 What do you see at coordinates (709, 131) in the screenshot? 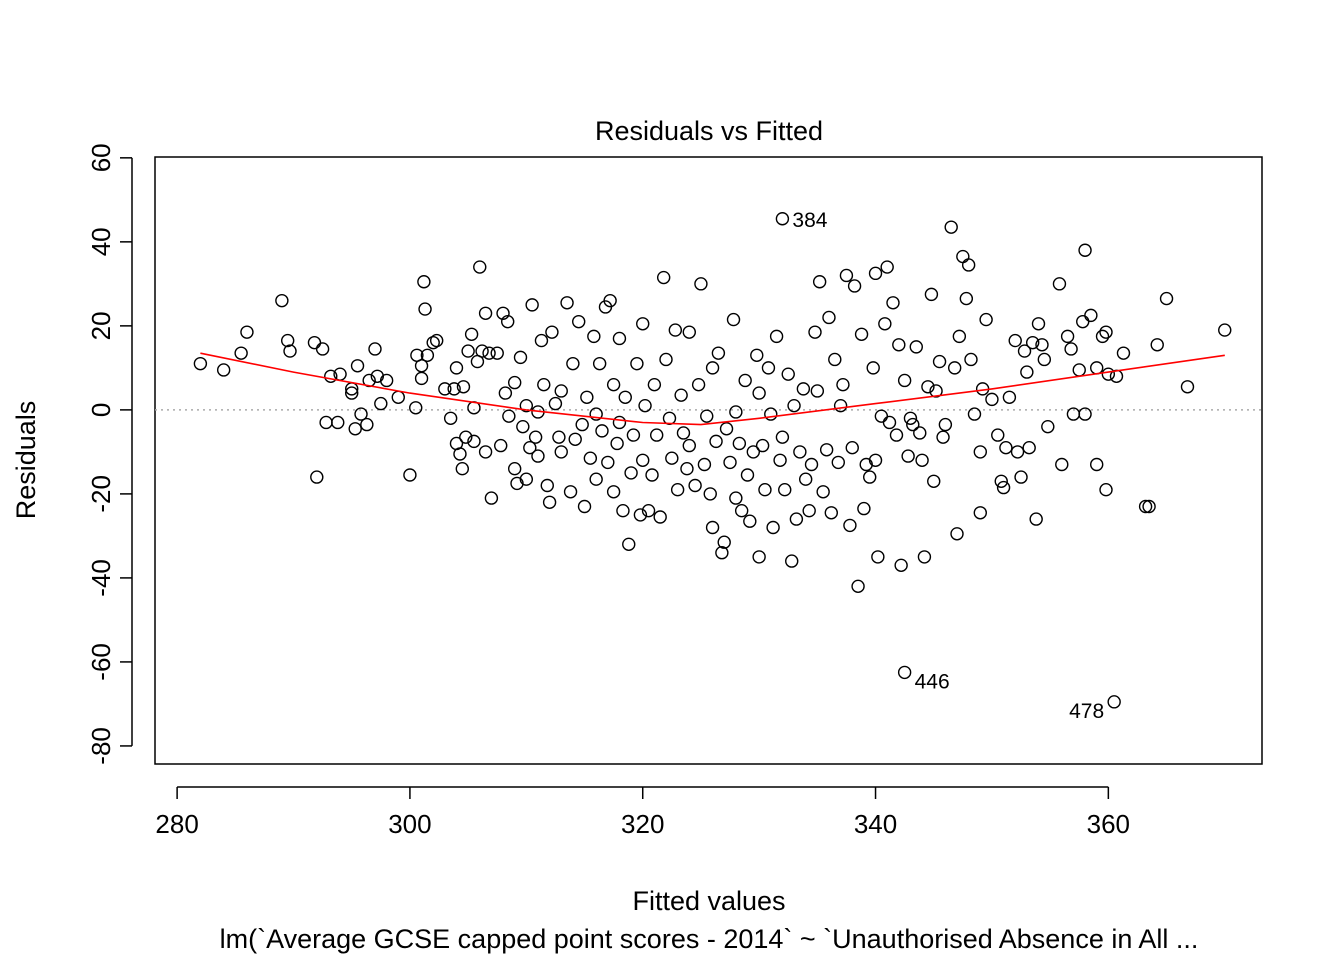
I see `chart-title: Residuals vs Fitted` at bounding box center [709, 131].